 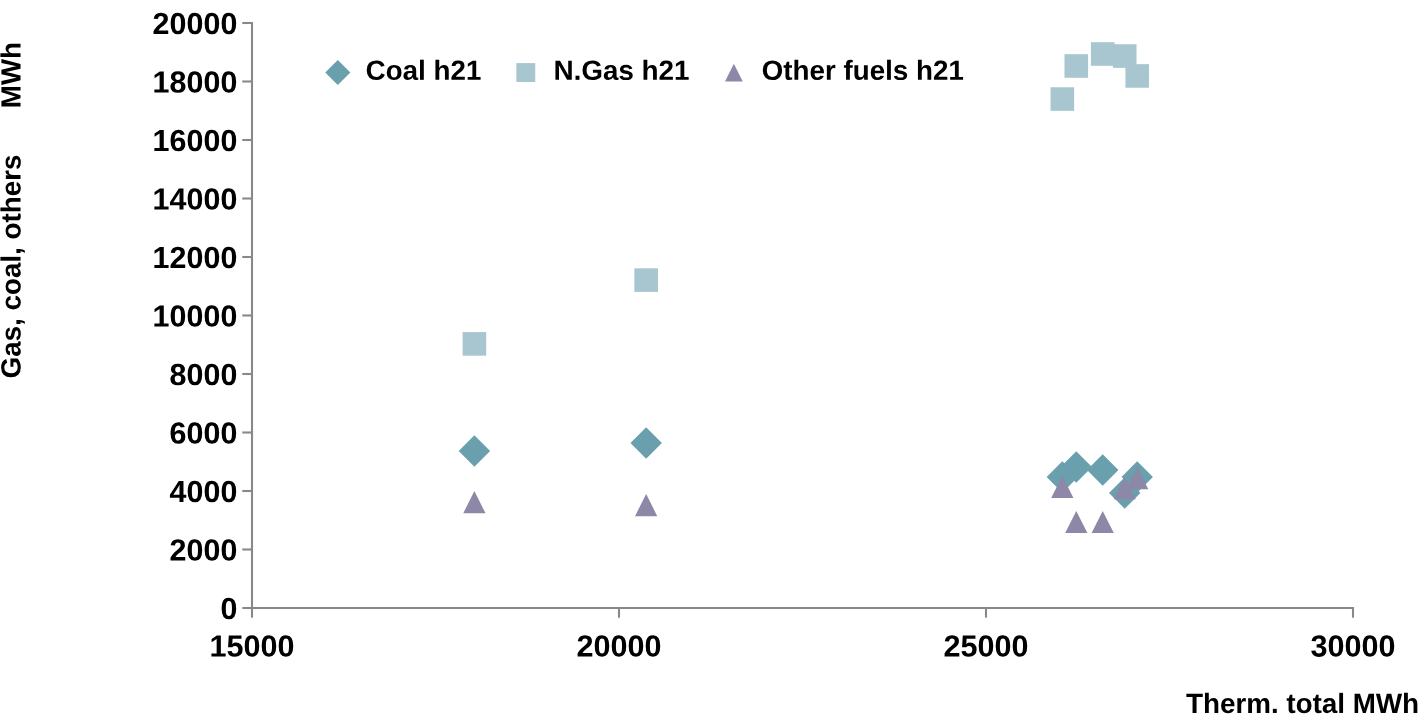 I want to click on legend-label: Coal h21, so click(x=423, y=70).